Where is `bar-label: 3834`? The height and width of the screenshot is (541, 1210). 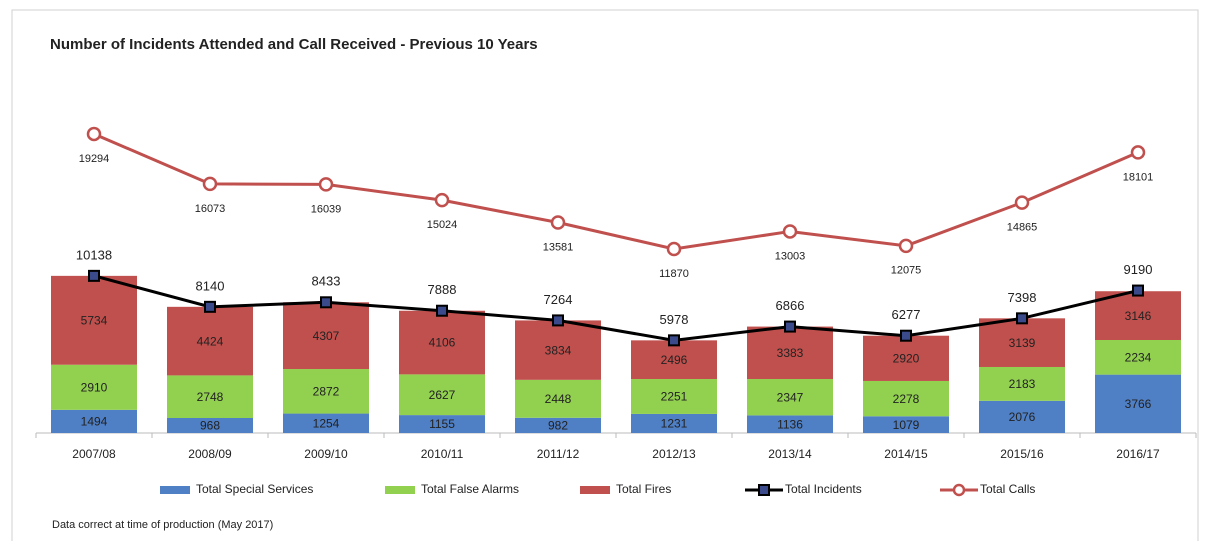
bar-label: 3834 is located at coordinates (558, 350).